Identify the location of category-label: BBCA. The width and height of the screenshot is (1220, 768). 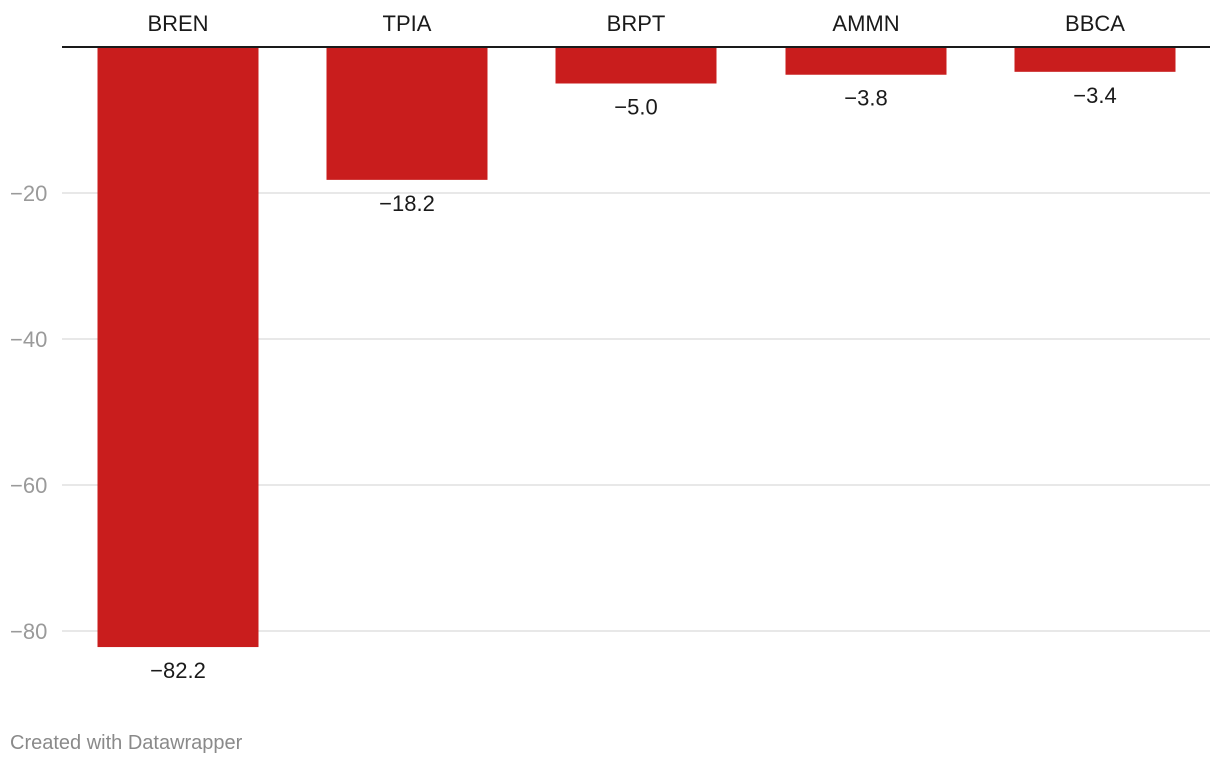
(1095, 23).